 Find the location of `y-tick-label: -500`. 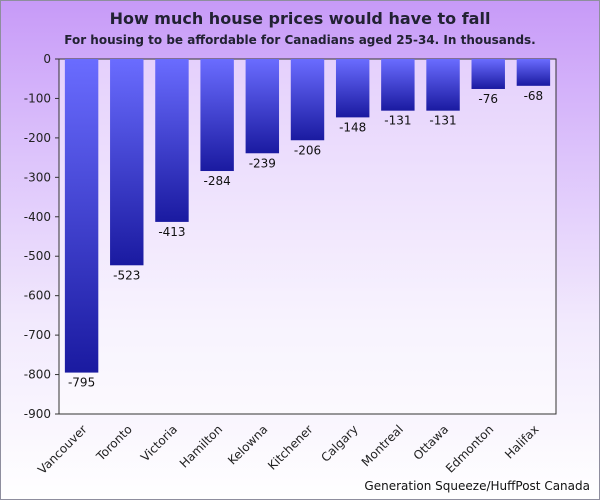

y-tick-label: -500 is located at coordinates (37, 256).